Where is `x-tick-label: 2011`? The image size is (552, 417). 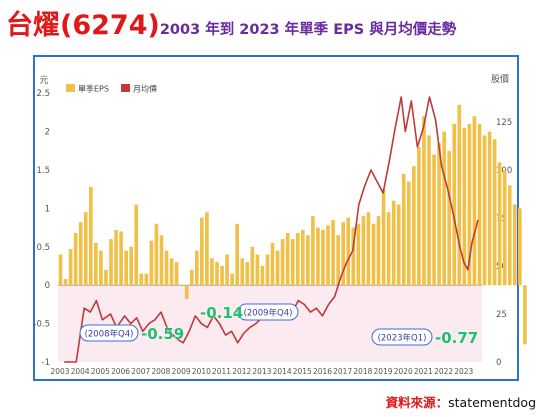 x-tick-label: 2011 is located at coordinates (221, 371).